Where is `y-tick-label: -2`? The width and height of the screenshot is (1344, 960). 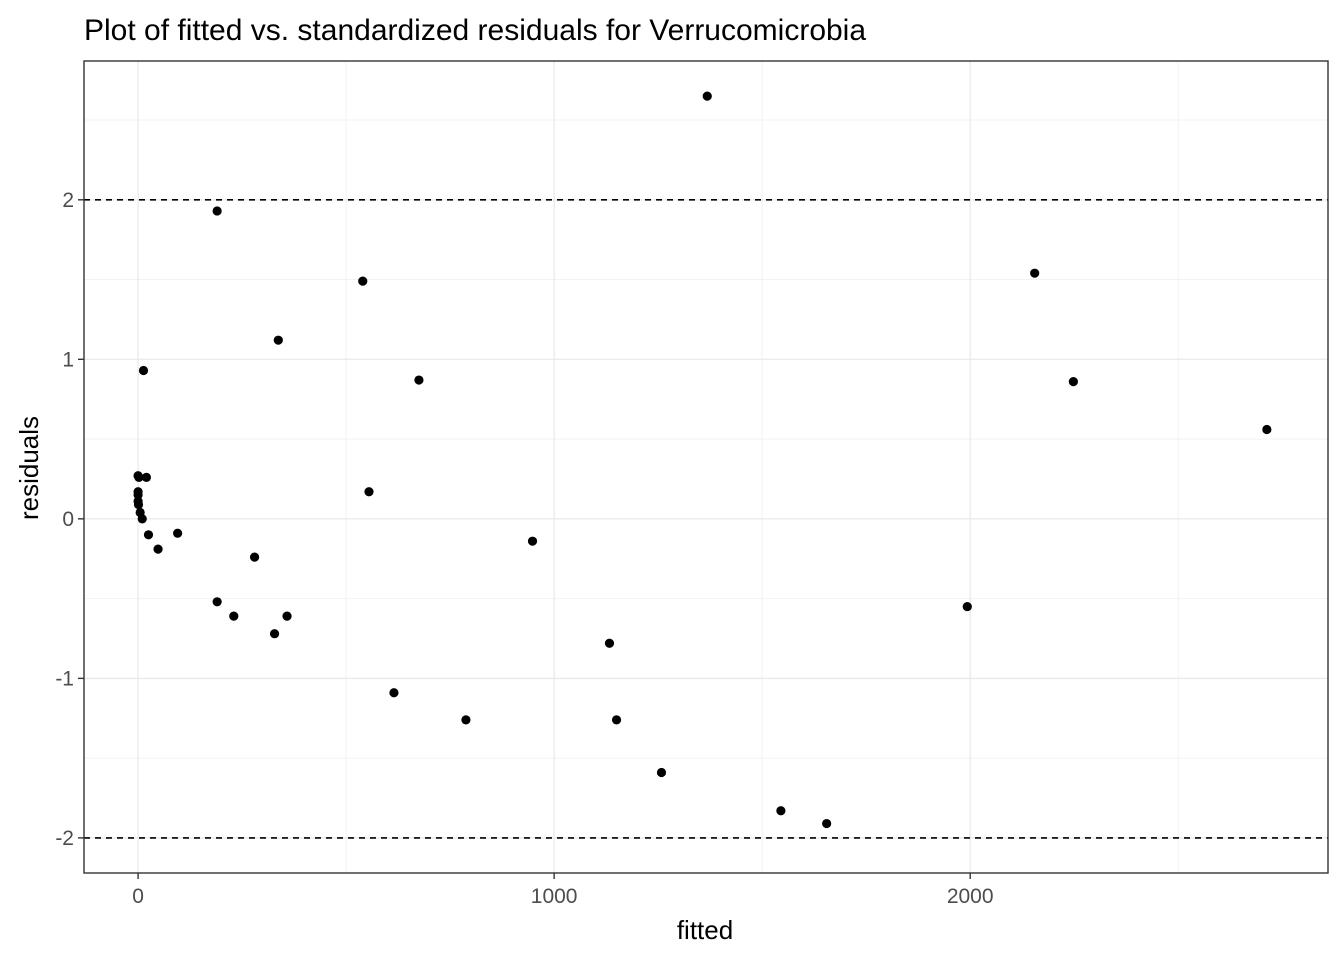
y-tick-label: -2 is located at coordinates (64, 838).